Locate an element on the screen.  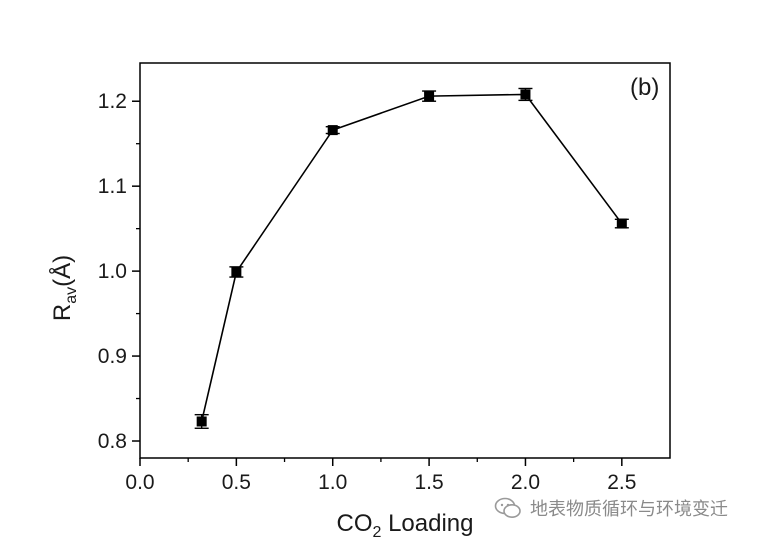
y-tick-label: 0.8 is located at coordinates (112, 441).